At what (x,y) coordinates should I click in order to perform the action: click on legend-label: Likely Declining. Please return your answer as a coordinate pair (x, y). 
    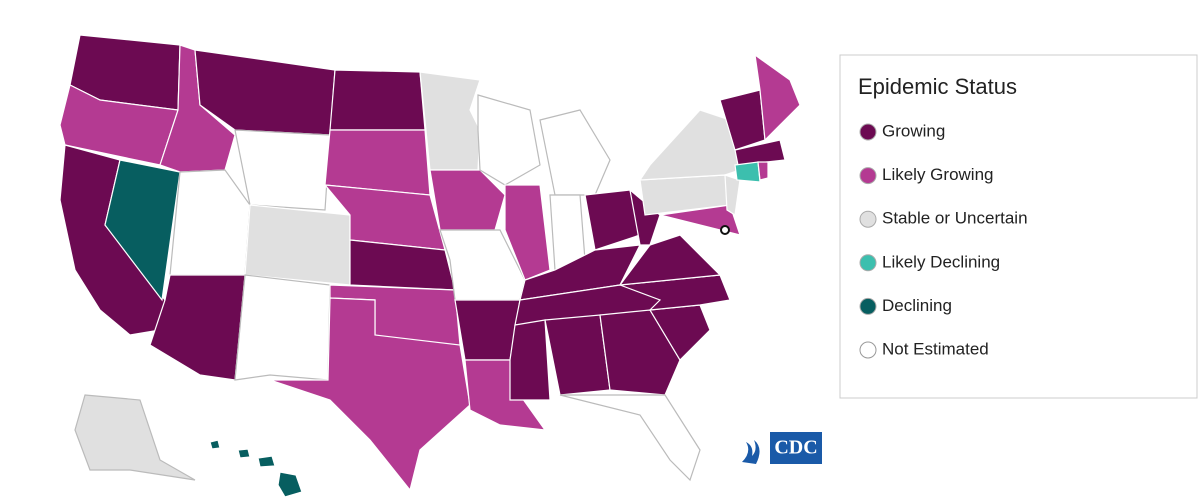
    Looking at the image, I should click on (941, 261).